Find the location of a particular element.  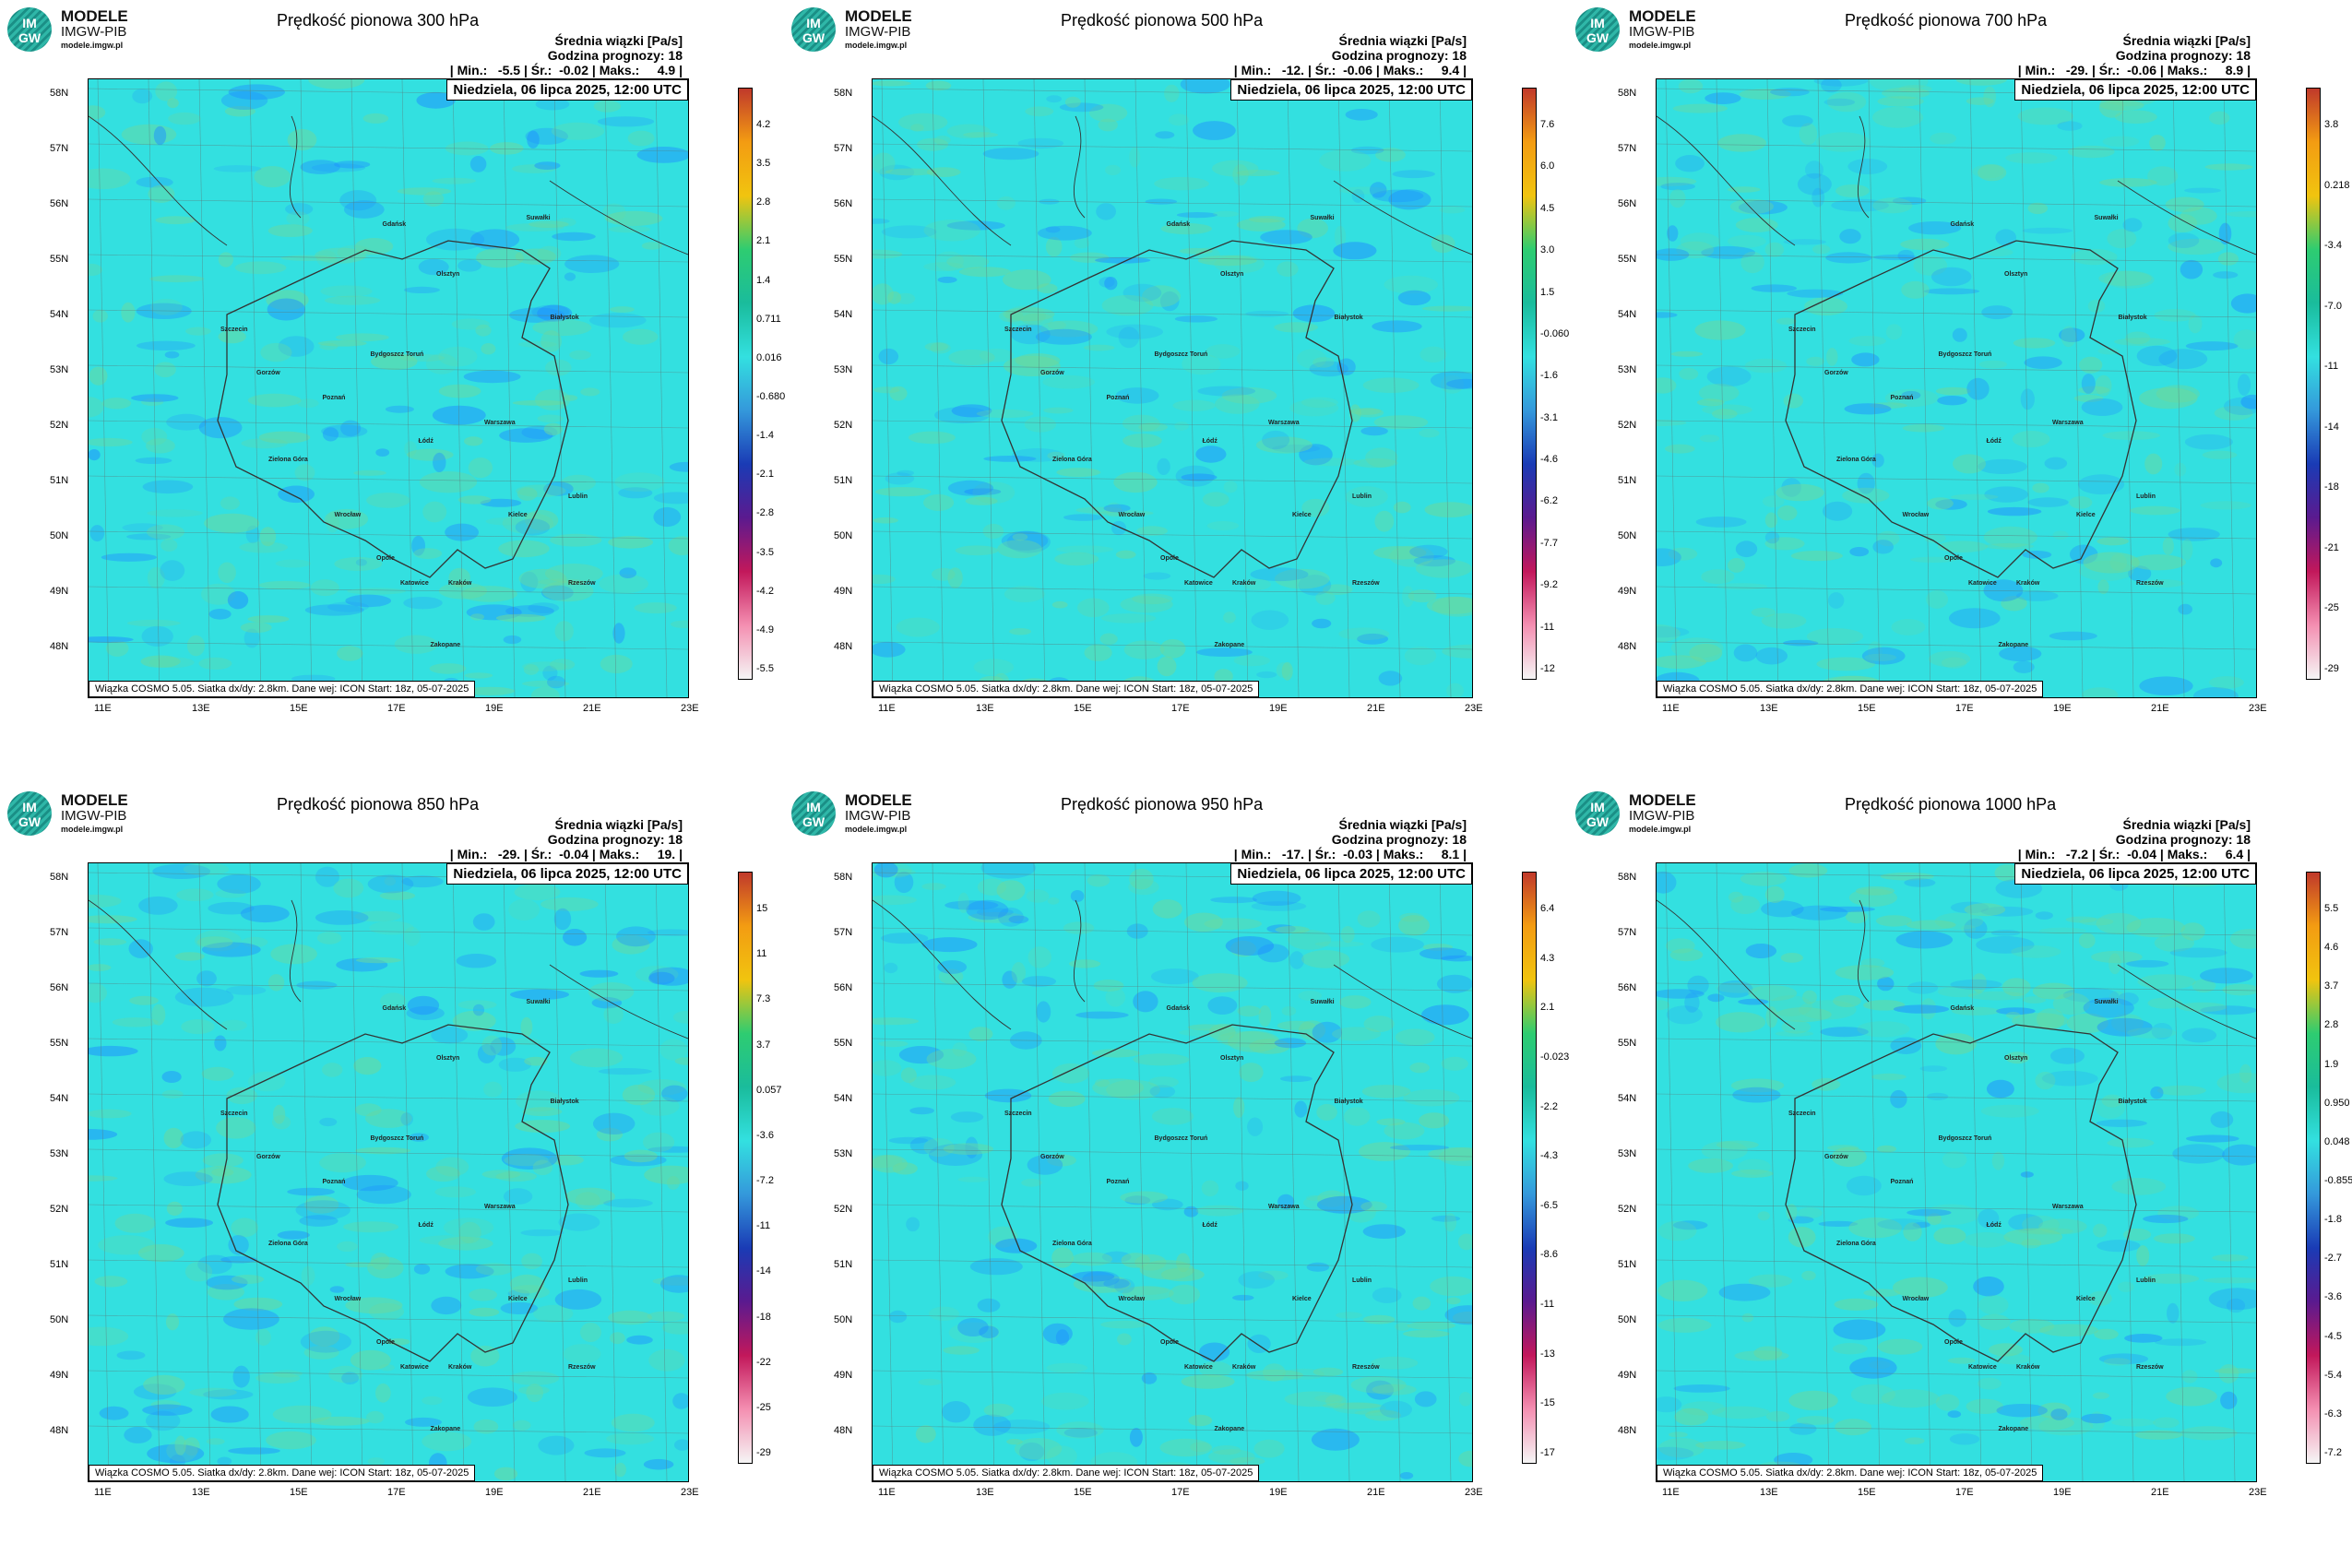

city-label: Bydgoszcz Toruń is located at coordinates (397, 1138).